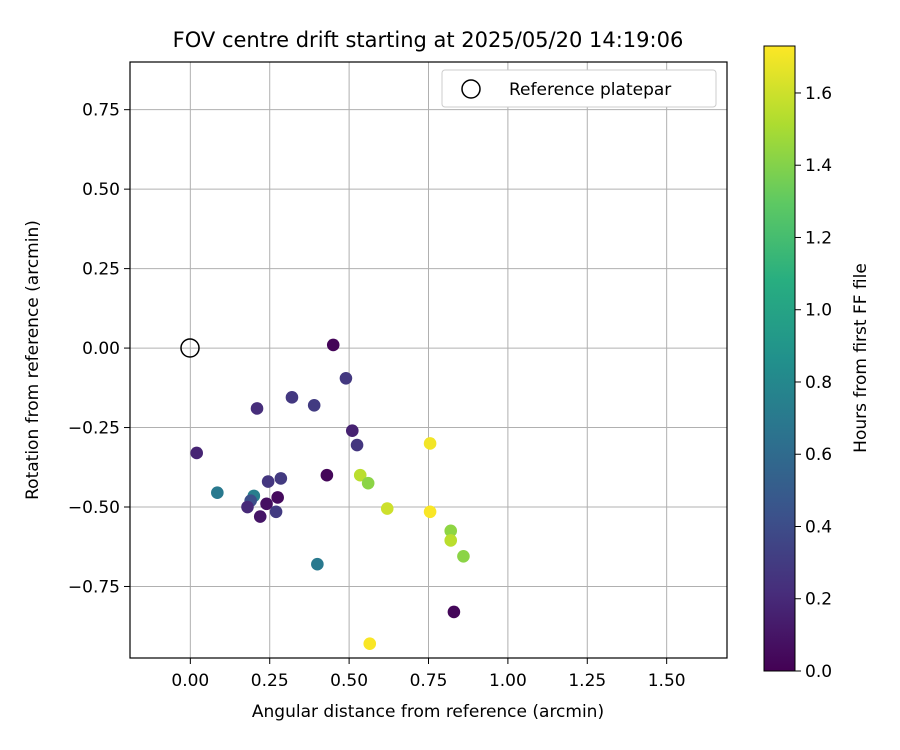 The width and height of the screenshot is (900, 750). What do you see at coordinates (33, 360) in the screenshot?
I see `y-axis-label: Rotation from reference (arcmin)` at bounding box center [33, 360].